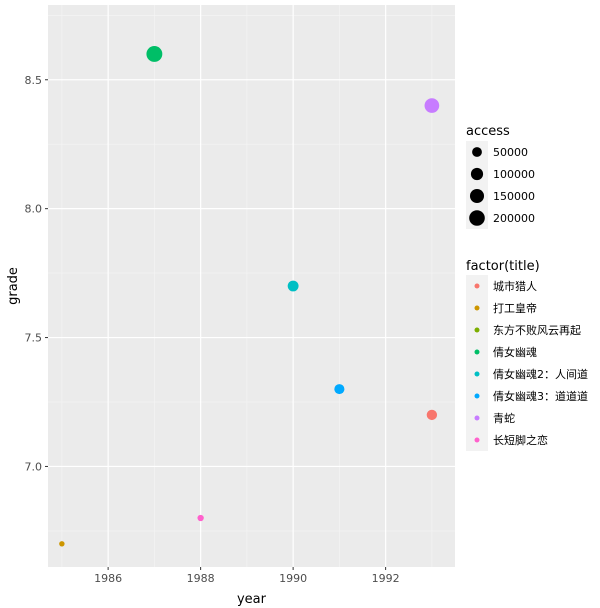  I want to click on y-tick-label: 8.5, so click(34, 80).